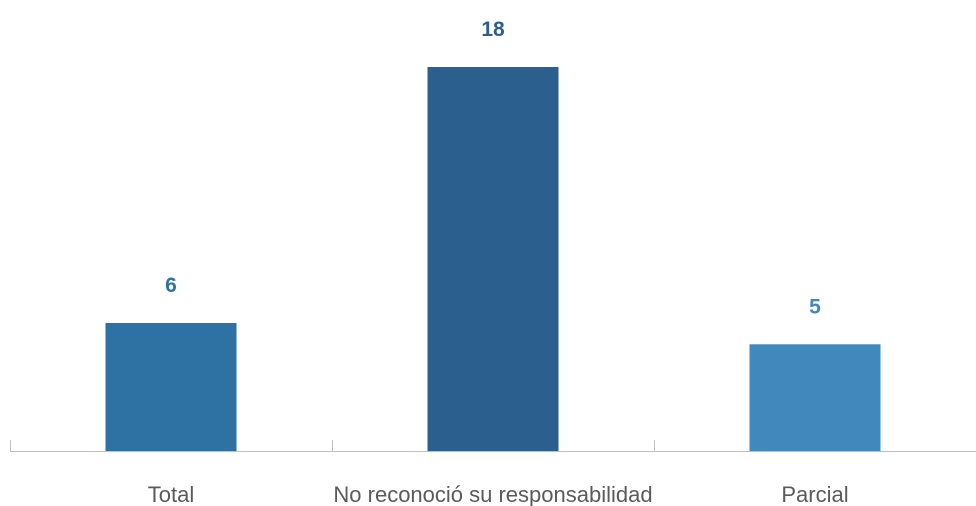  What do you see at coordinates (493, 29) in the screenshot?
I see `value-label-1: 18` at bounding box center [493, 29].